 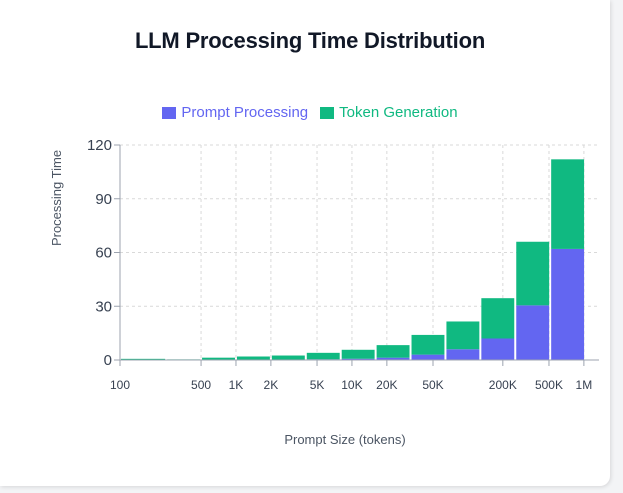 I want to click on y-axis-title: Processing Time, so click(x=56, y=198).